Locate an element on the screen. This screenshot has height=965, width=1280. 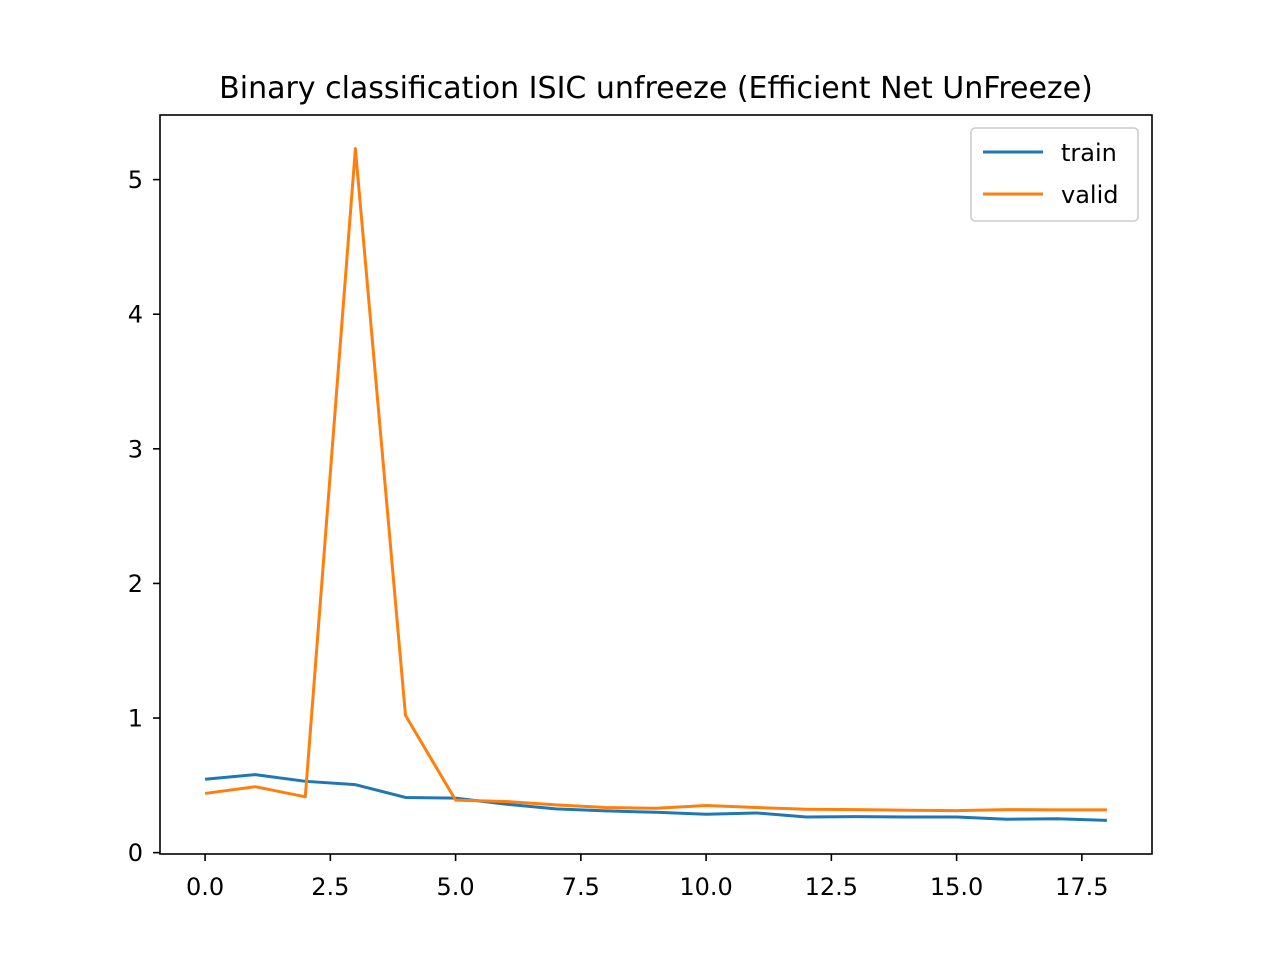
x-tick-label: 10.0 is located at coordinates (705, 887).